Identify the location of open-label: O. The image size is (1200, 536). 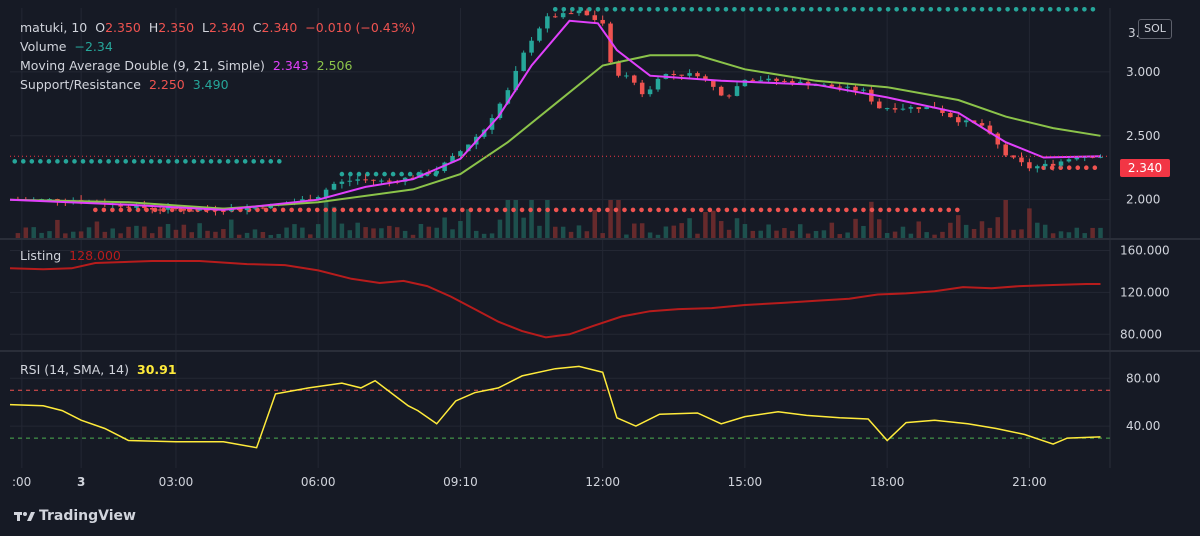
(100, 27).